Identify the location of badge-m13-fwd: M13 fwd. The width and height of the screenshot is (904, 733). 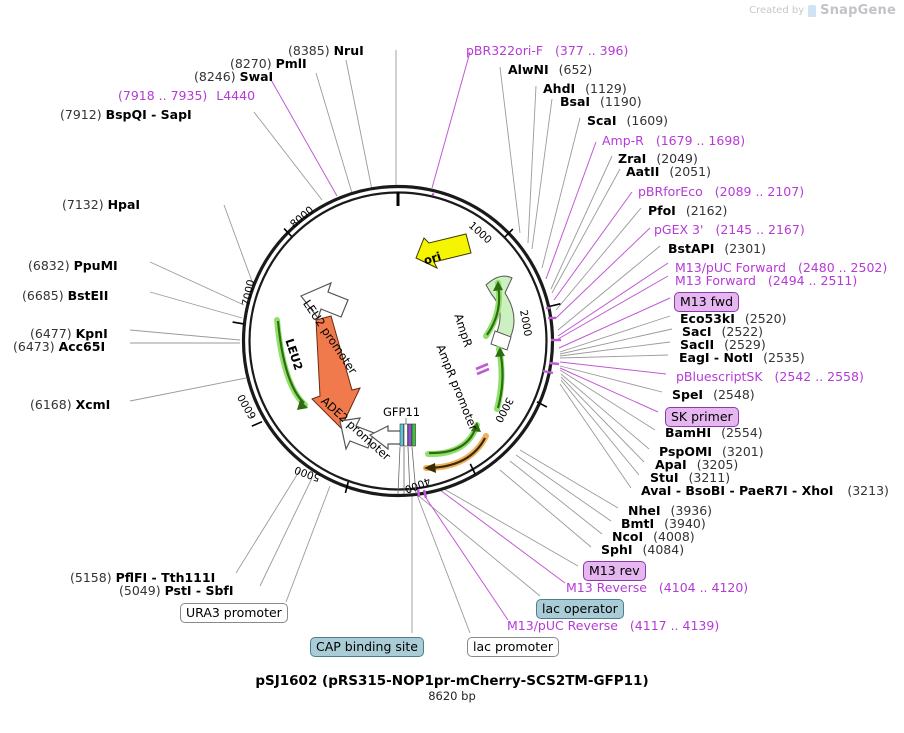
(707, 302).